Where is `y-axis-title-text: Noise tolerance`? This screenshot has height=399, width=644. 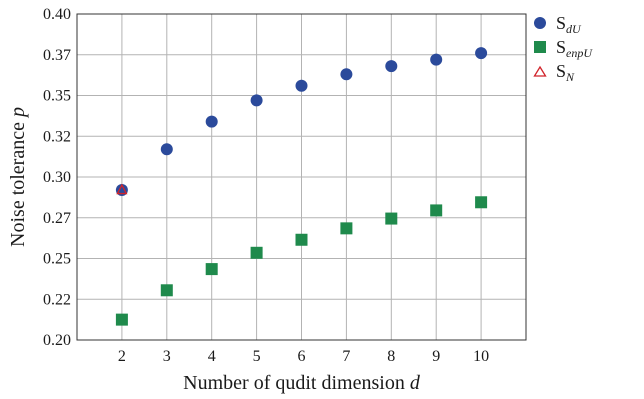
y-axis-title-text: Noise tolerance is located at coordinates (18, 182).